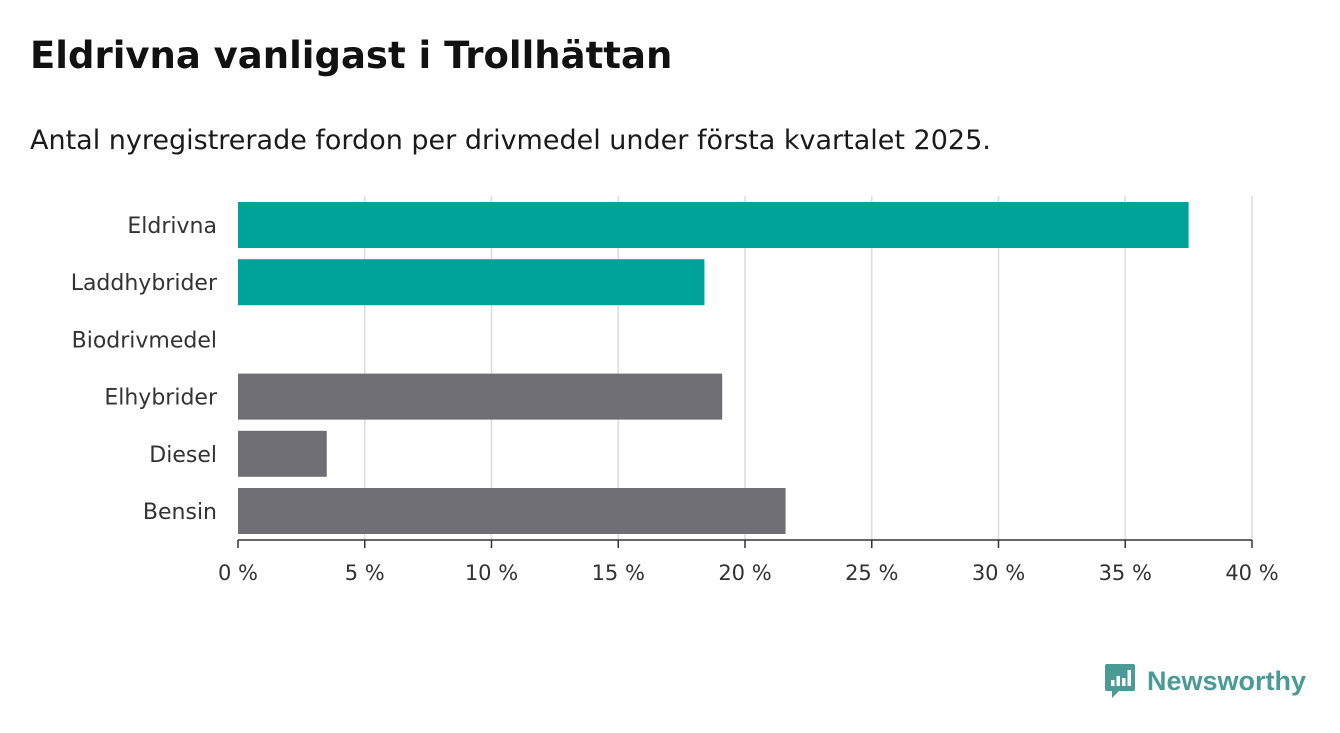 The image size is (1340, 733). What do you see at coordinates (183, 455) in the screenshot?
I see `category-label: Diesel` at bounding box center [183, 455].